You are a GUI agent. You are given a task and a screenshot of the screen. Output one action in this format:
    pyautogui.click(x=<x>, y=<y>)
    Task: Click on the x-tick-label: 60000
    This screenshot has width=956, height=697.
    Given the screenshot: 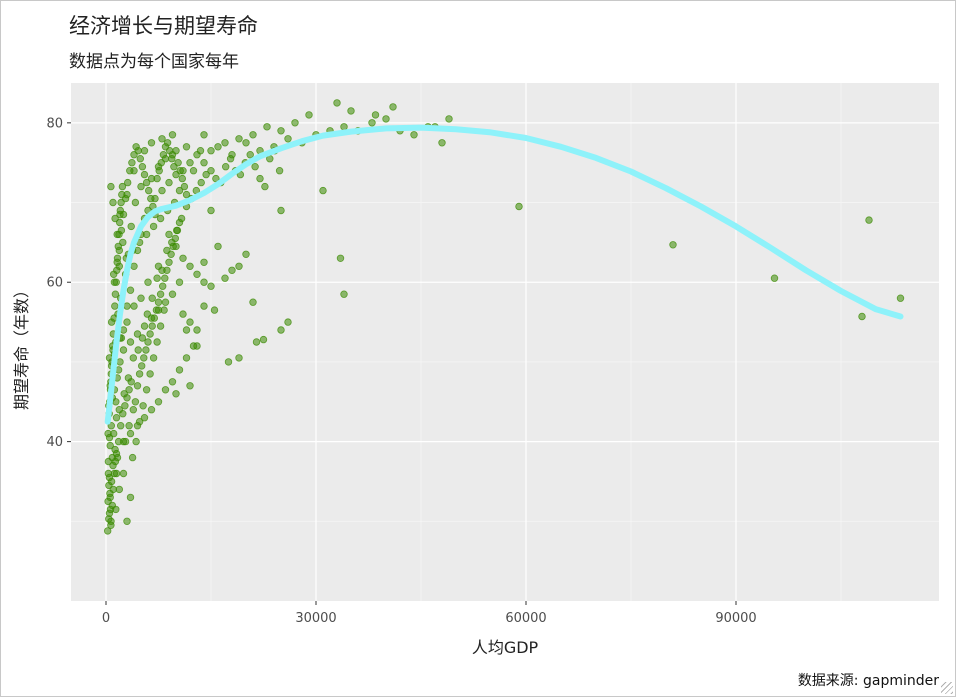 What is the action you would take?
    pyautogui.click(x=525, y=618)
    